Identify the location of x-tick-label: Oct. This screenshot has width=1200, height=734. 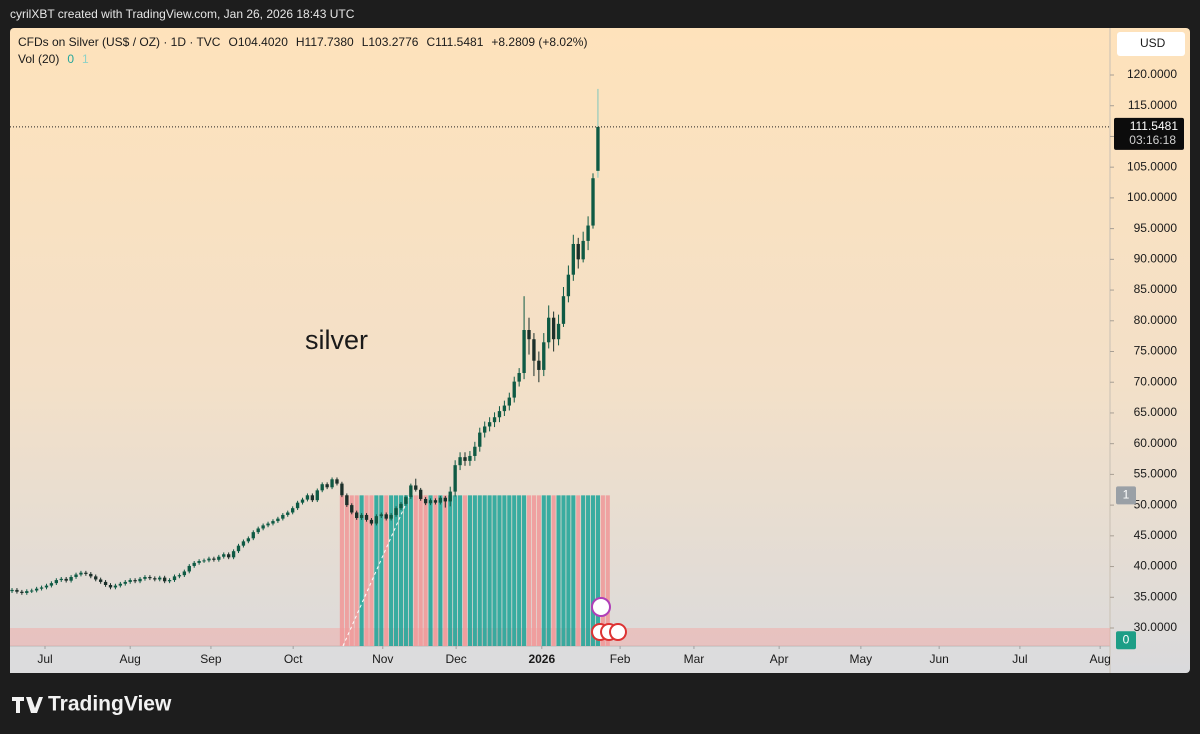
(293, 659).